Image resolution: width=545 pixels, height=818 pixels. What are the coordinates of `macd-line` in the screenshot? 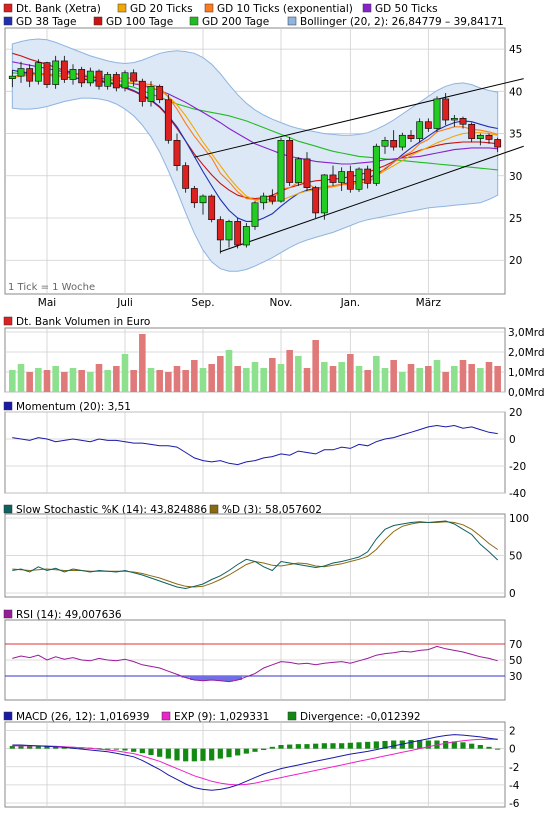 It's located at (255, 762).